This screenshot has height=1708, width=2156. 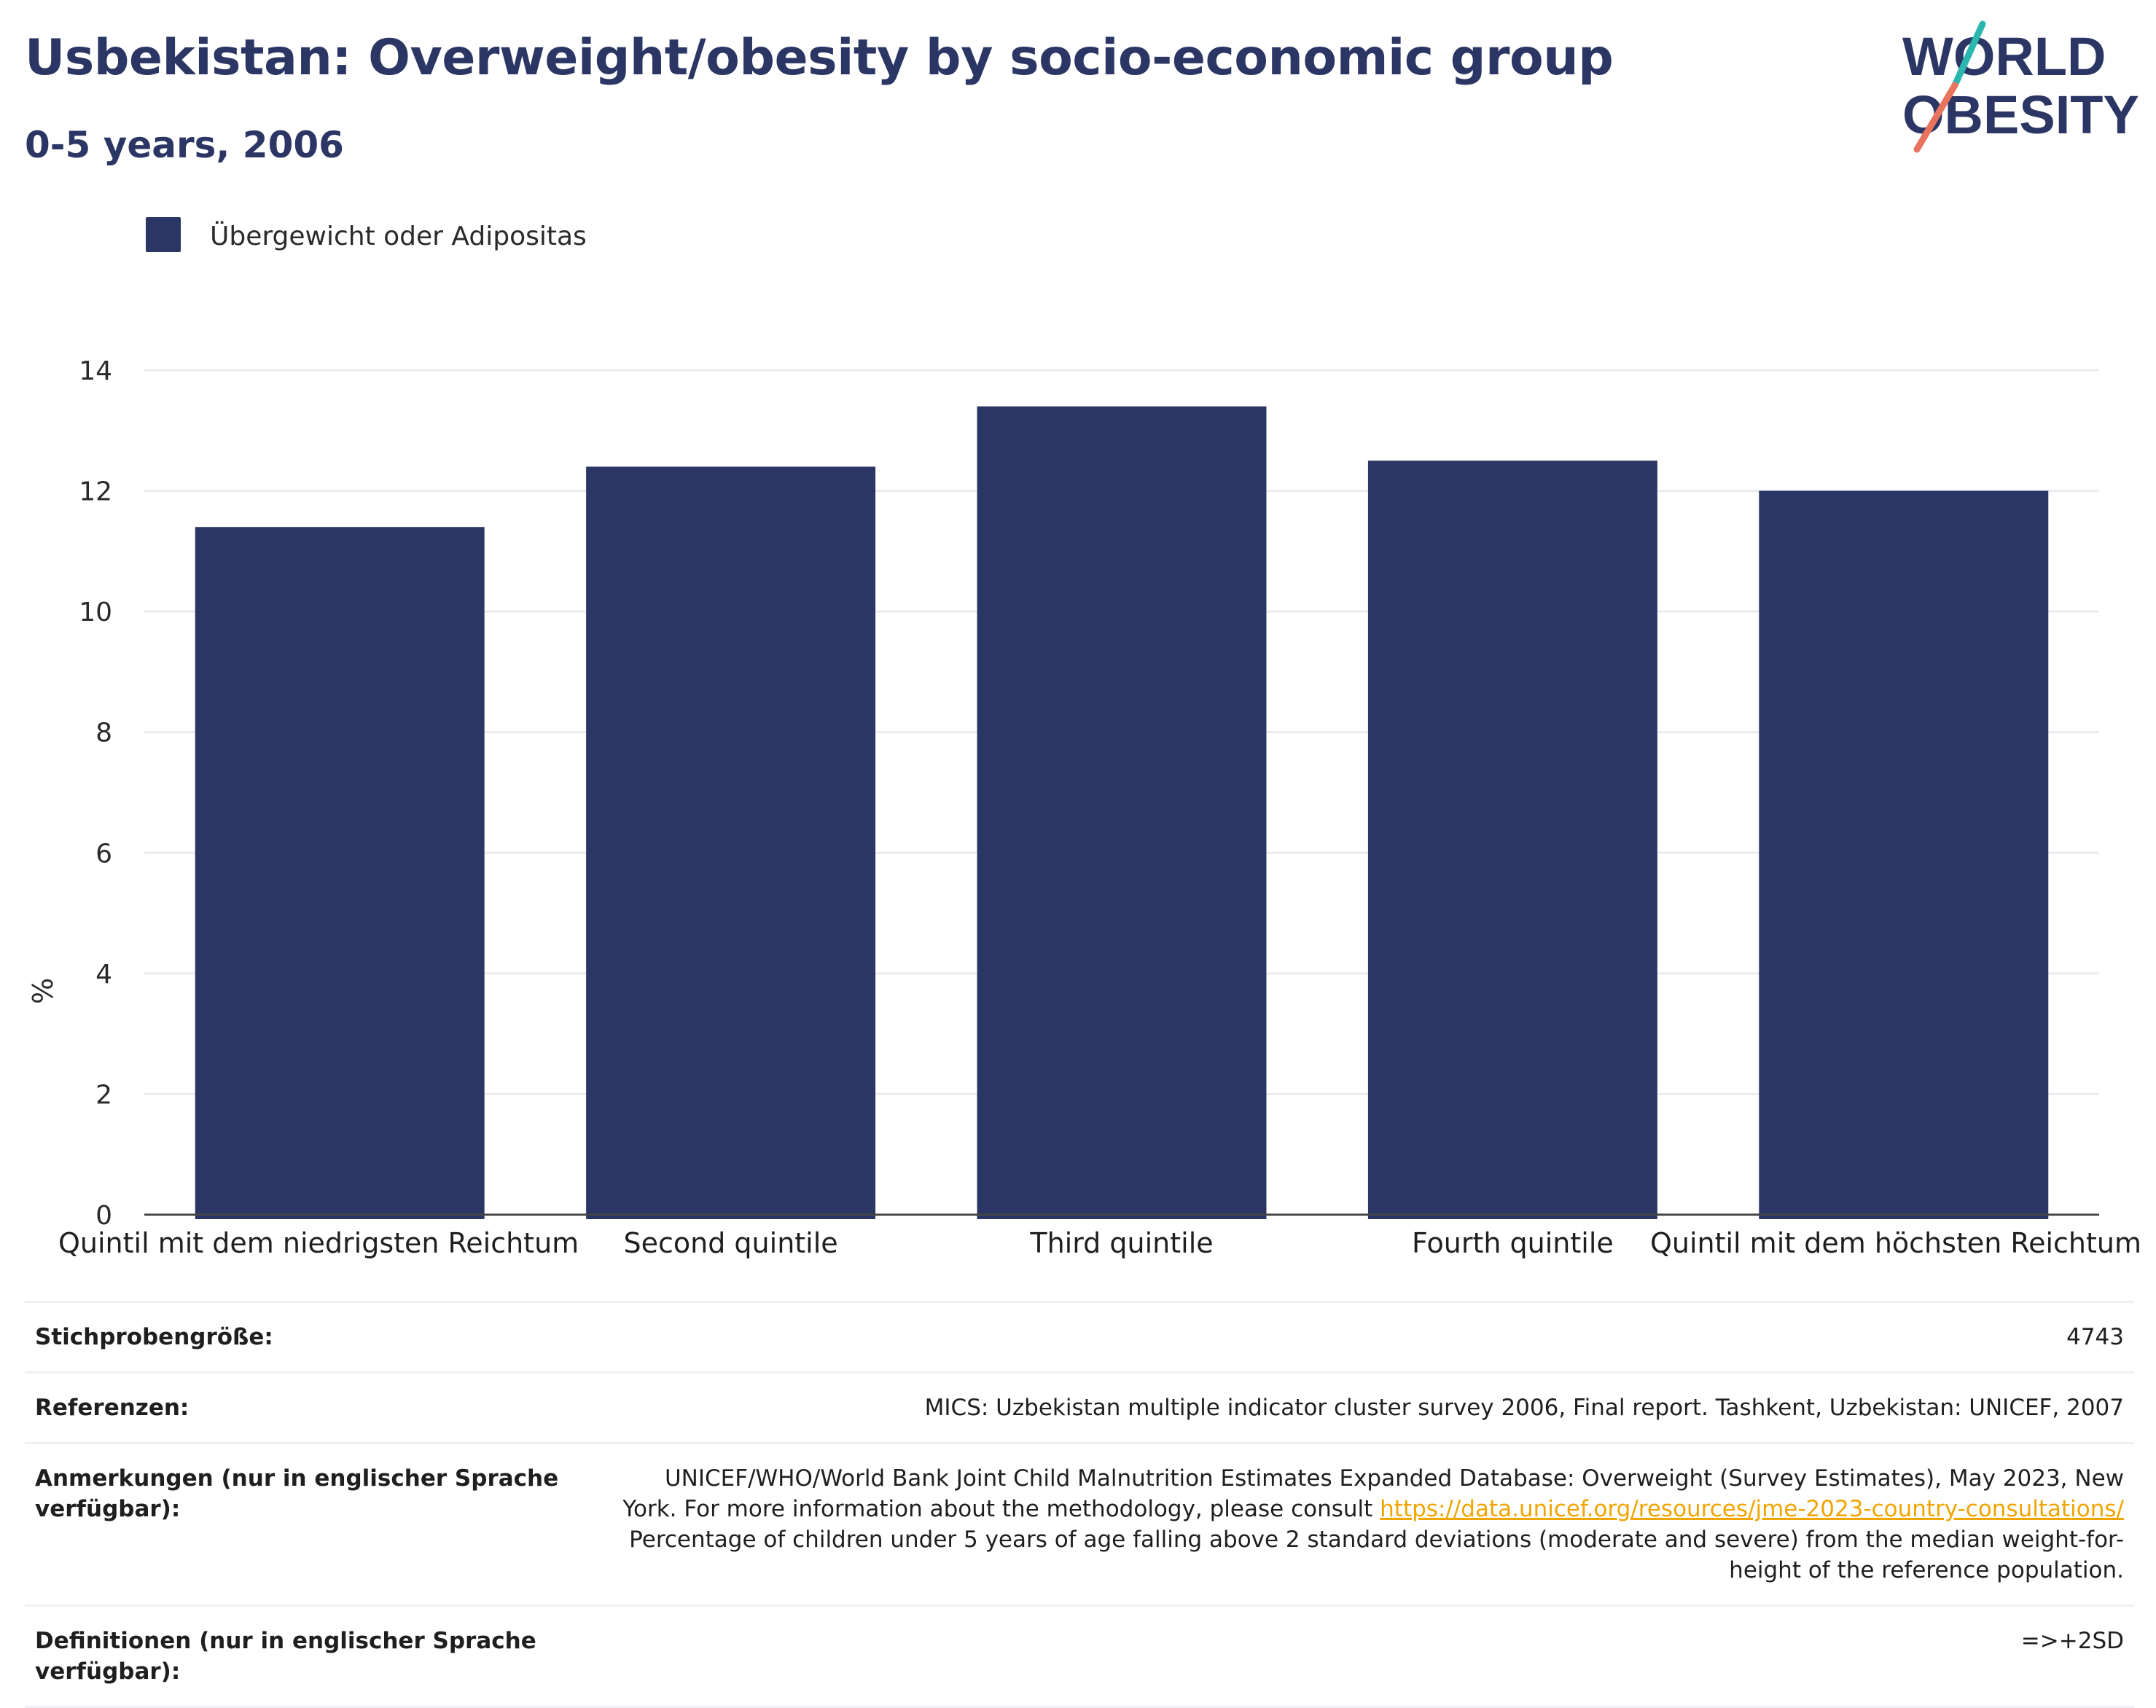 I want to click on y-tick-label: 10, so click(x=96, y=612).